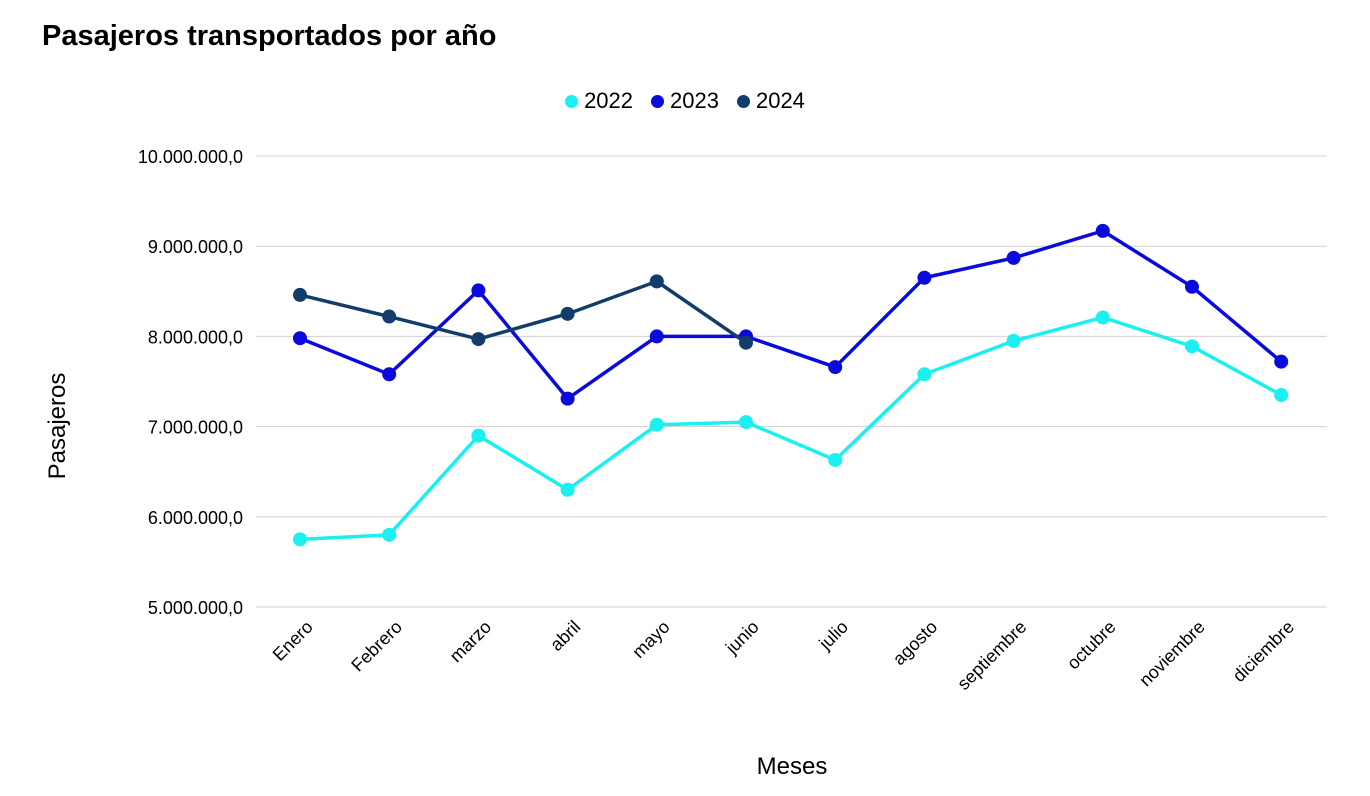 The image size is (1370, 796). I want to click on x-tick-label: Enero, so click(293, 641).